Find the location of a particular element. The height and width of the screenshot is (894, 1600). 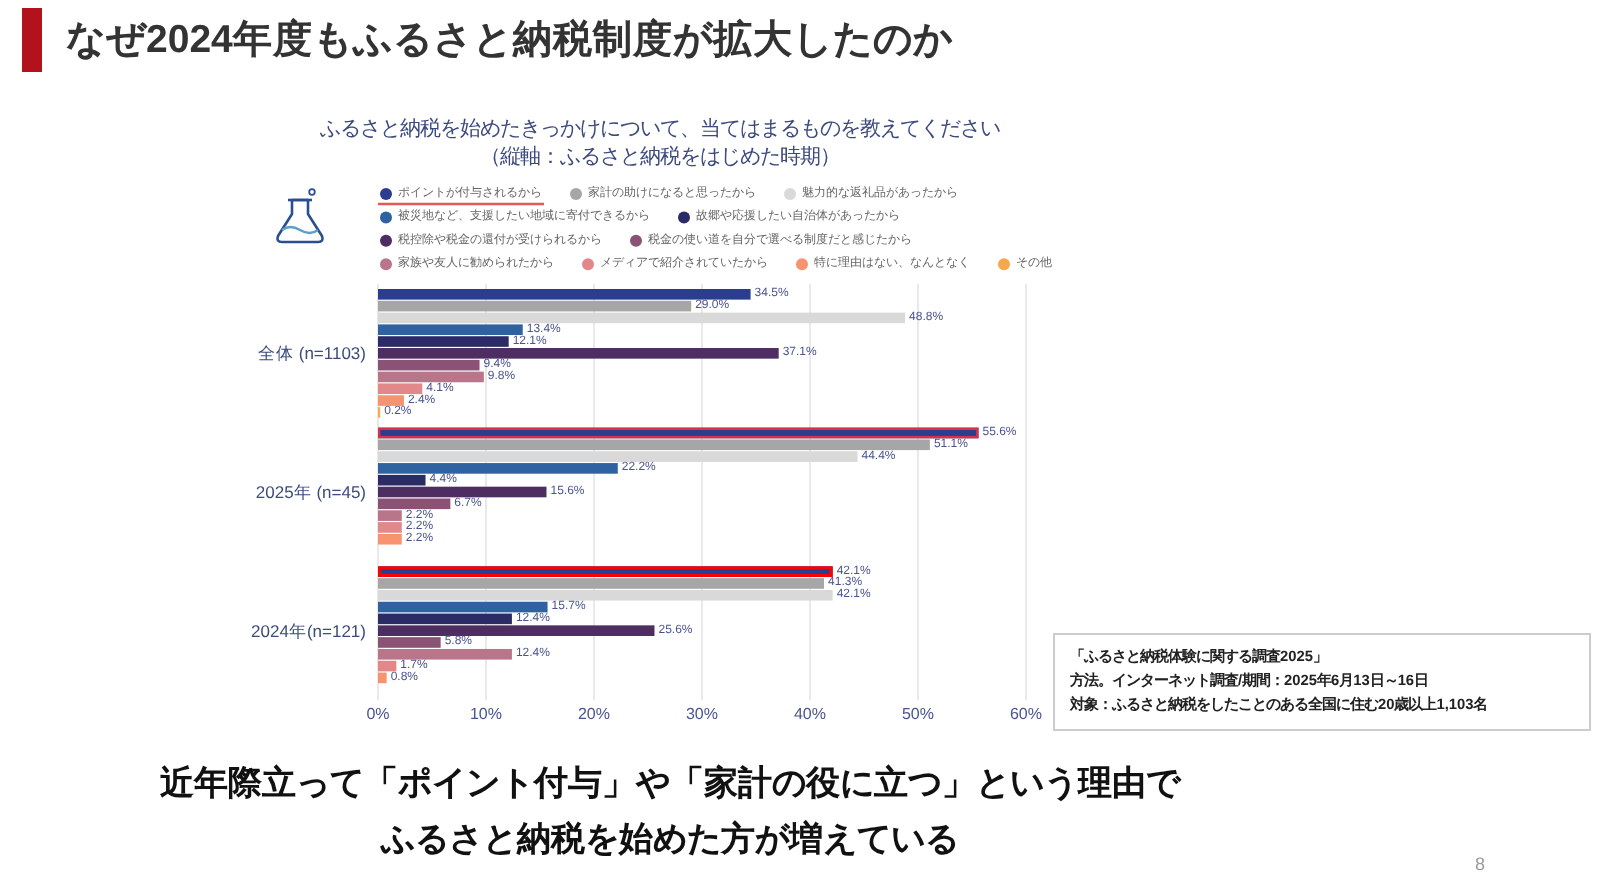

x-tick-label: 20% is located at coordinates (594, 714).